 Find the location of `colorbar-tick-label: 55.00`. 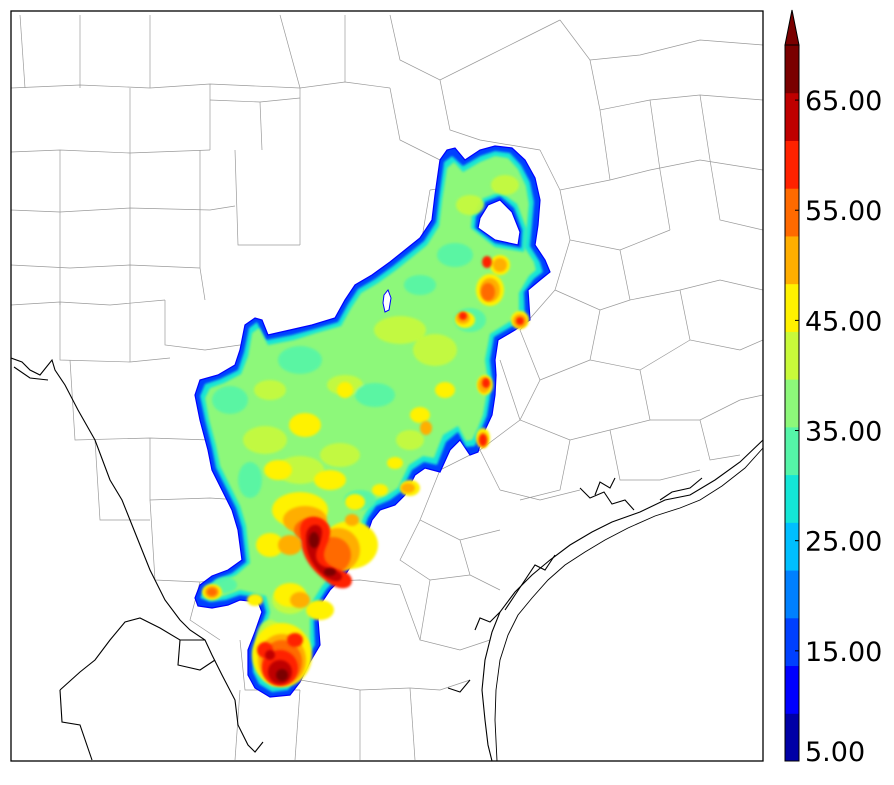

colorbar-tick-label: 55.00 is located at coordinates (843, 211).